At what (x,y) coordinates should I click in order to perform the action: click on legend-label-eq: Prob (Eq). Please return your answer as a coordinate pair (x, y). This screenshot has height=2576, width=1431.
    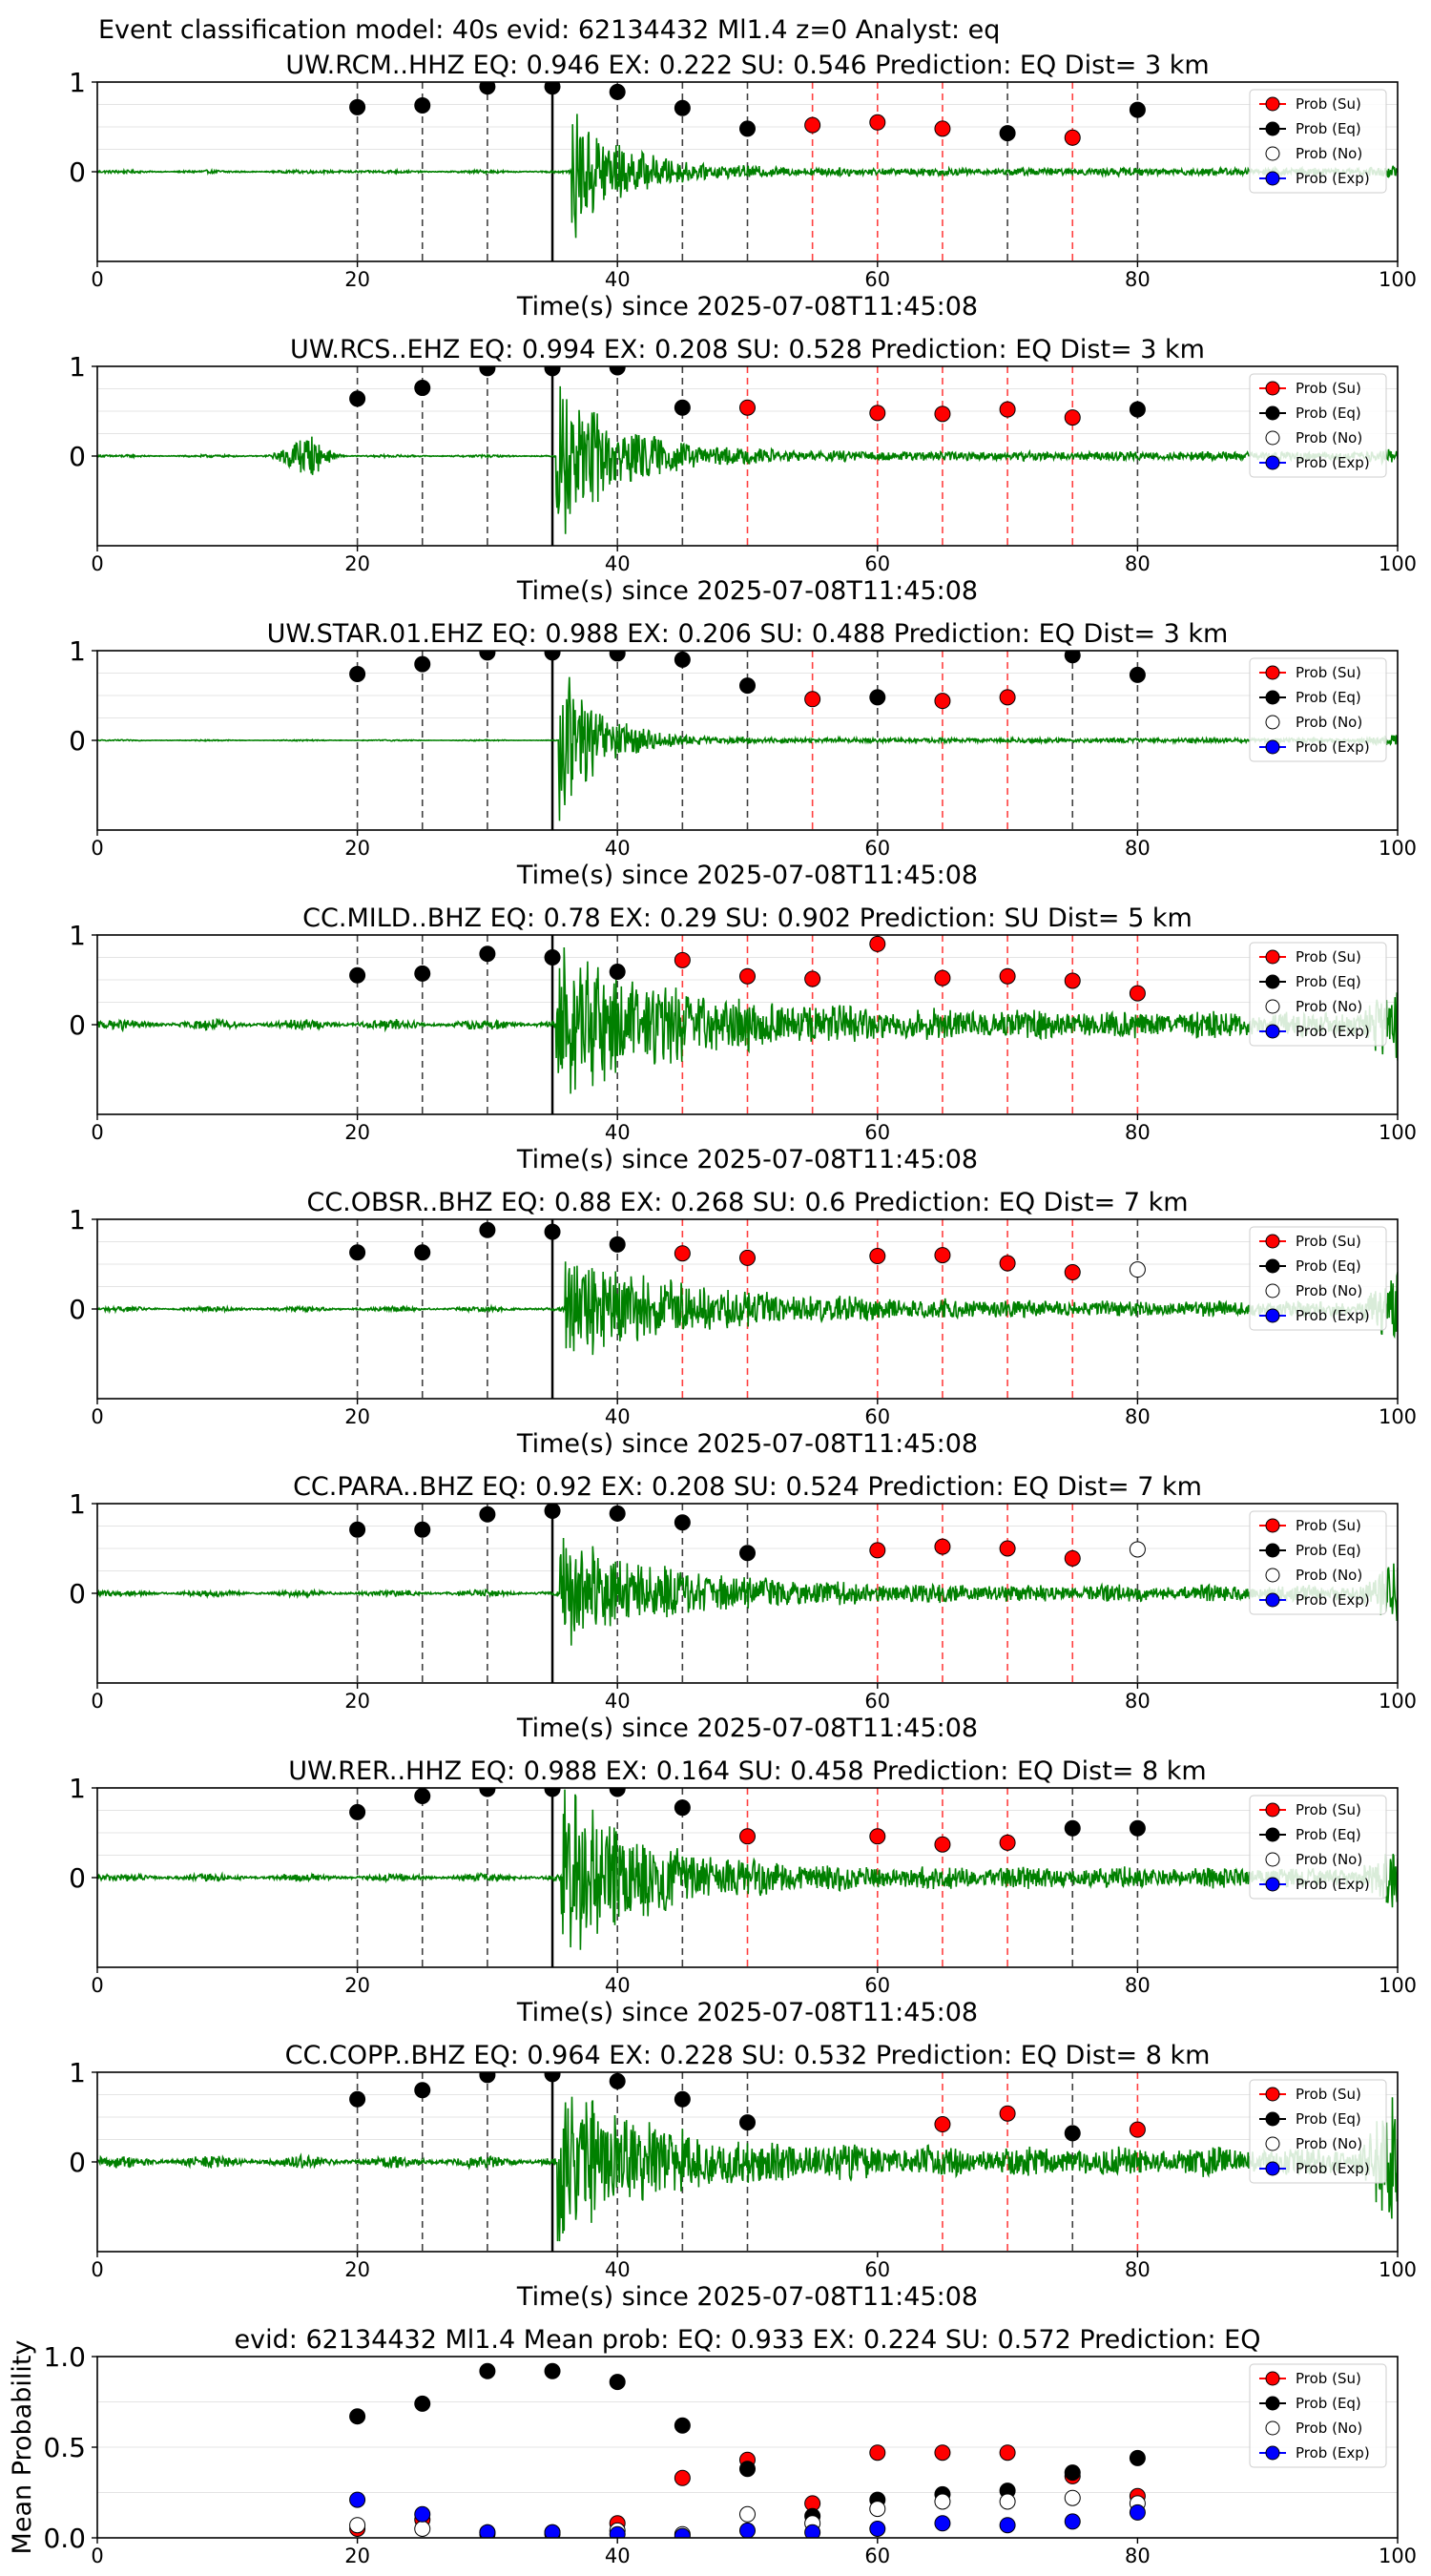
    Looking at the image, I should click on (1328, 413).